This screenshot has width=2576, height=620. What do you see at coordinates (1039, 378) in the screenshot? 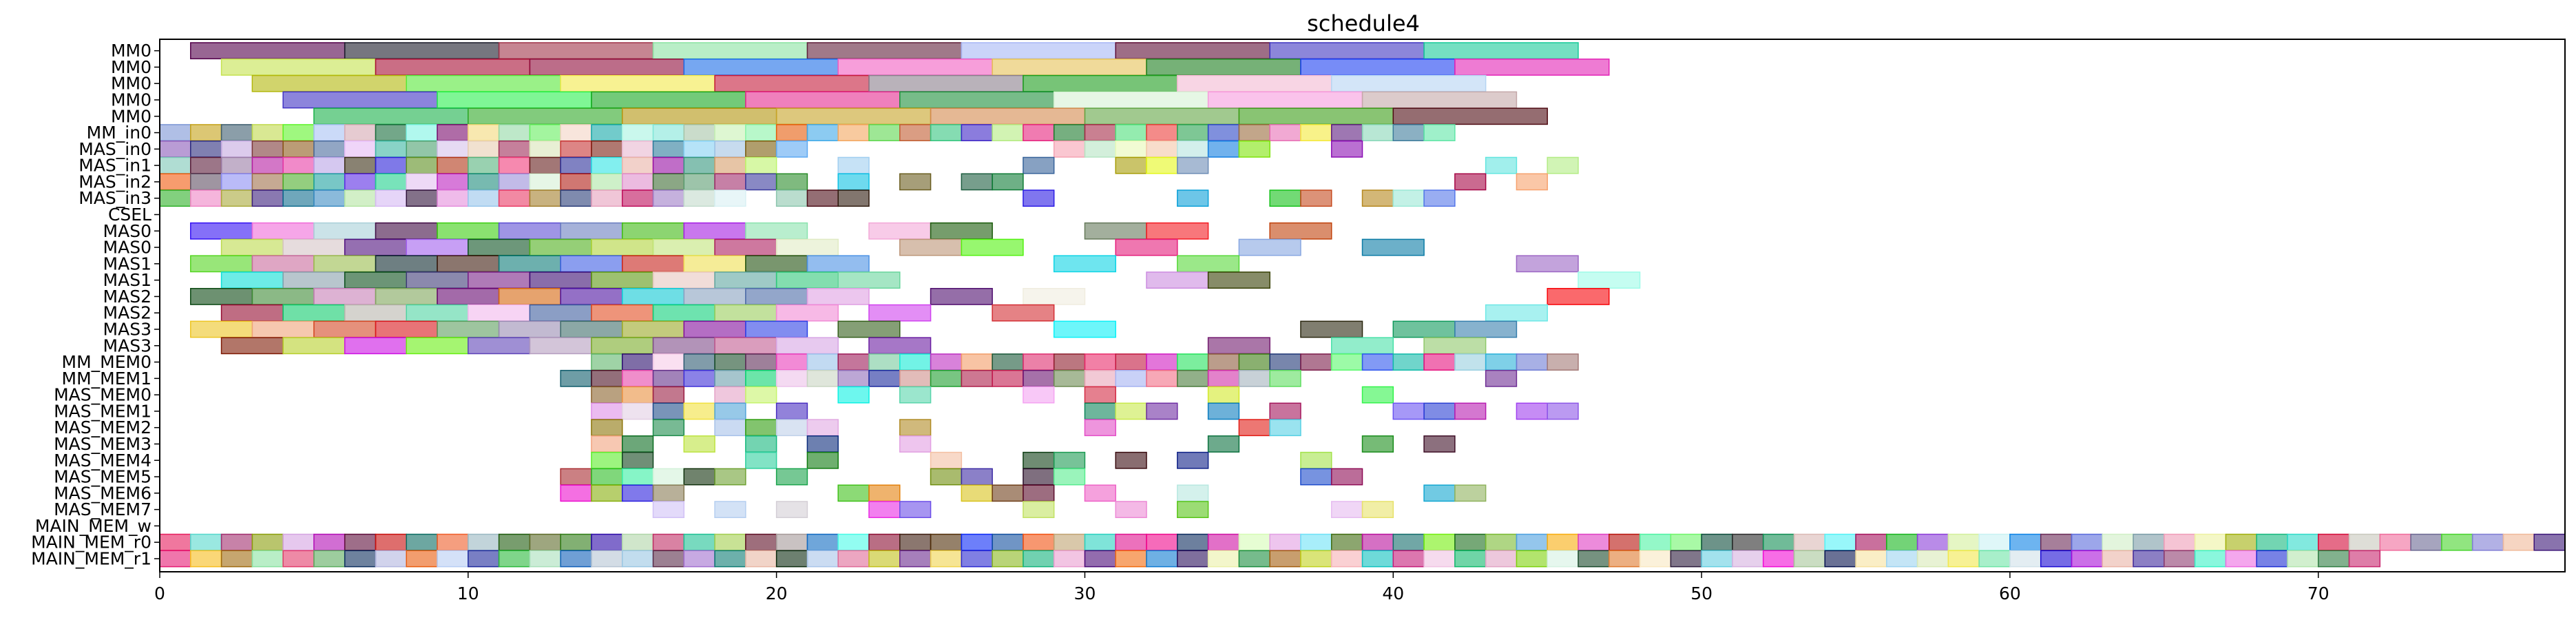
I see `gantt-row-mm-mem1` at bounding box center [1039, 378].